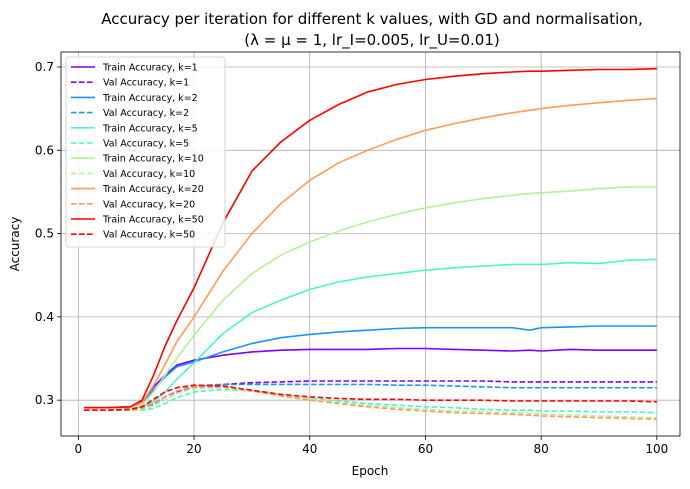 Image resolution: width=690 pixels, height=489 pixels. Describe the element at coordinates (149, 235) in the screenshot. I see `legend-label: Val Accuracy, k=50` at that location.